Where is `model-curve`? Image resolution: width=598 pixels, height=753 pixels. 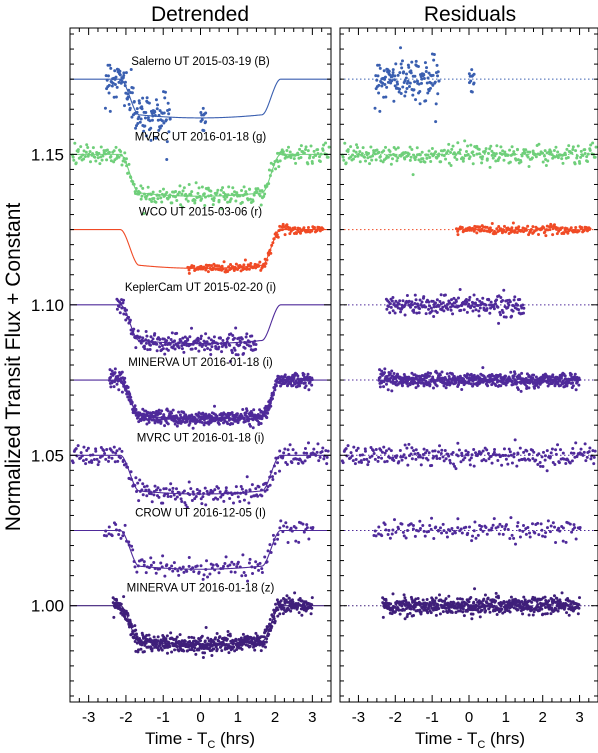
model-curve is located at coordinates (200, 175).